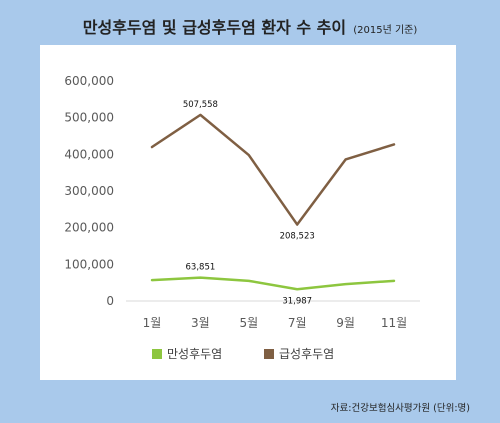  I want to click on chart-title-row: 만성후두염 및 급성후두염 환자 수 추이 (2015년 기준), so click(250, 26).